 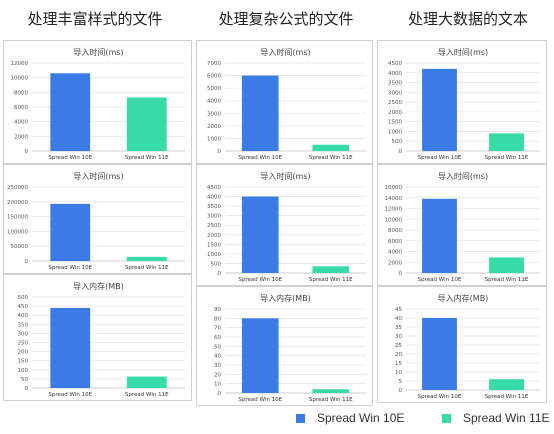 I want to click on y-tick-label: 12000, so click(x=20, y=64).